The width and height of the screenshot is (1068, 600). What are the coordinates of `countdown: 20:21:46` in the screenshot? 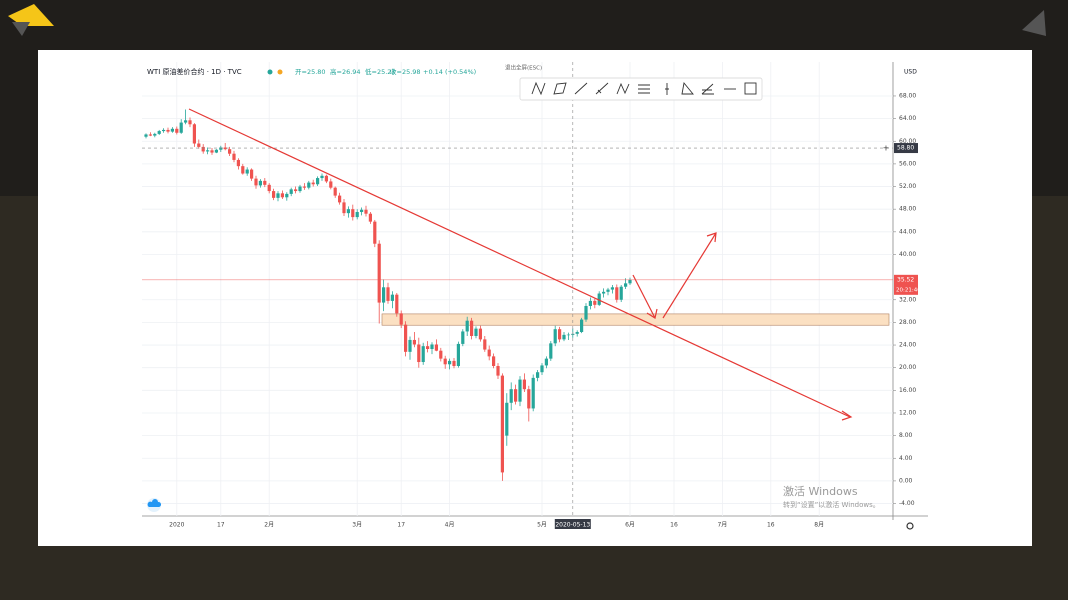 It's located at (908, 290).